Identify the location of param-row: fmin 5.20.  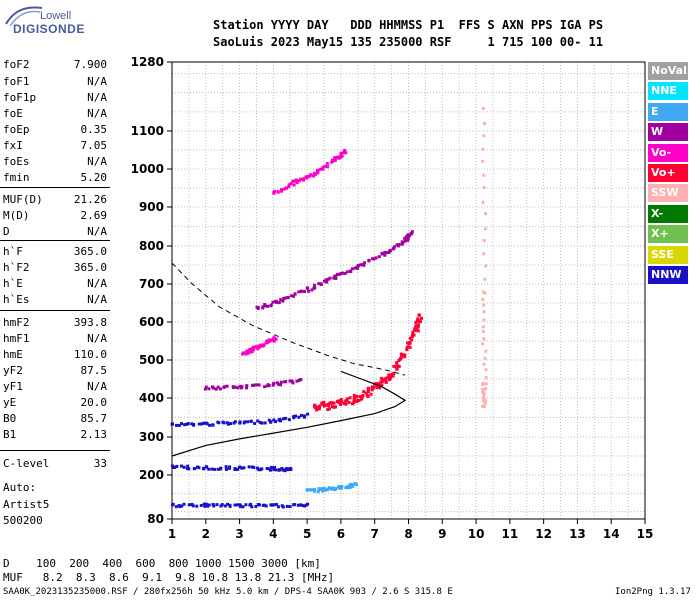
(55, 178).